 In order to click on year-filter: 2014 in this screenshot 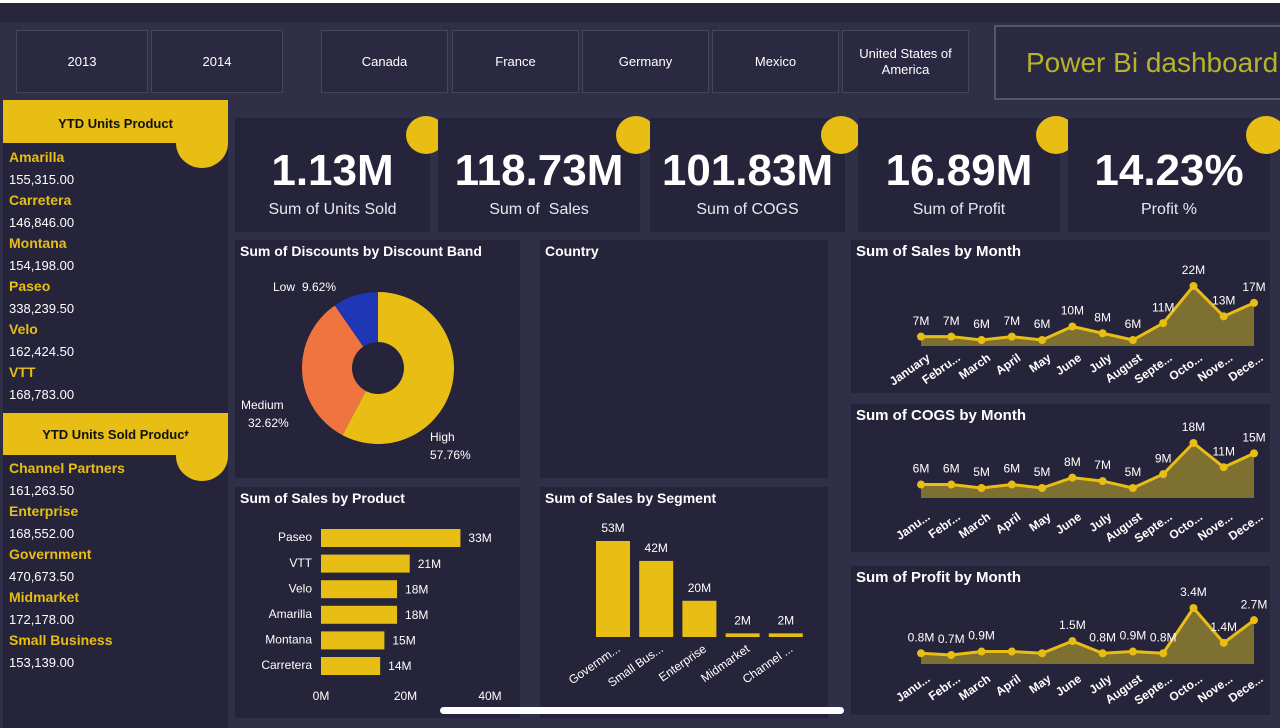, I will do `click(217, 61)`.